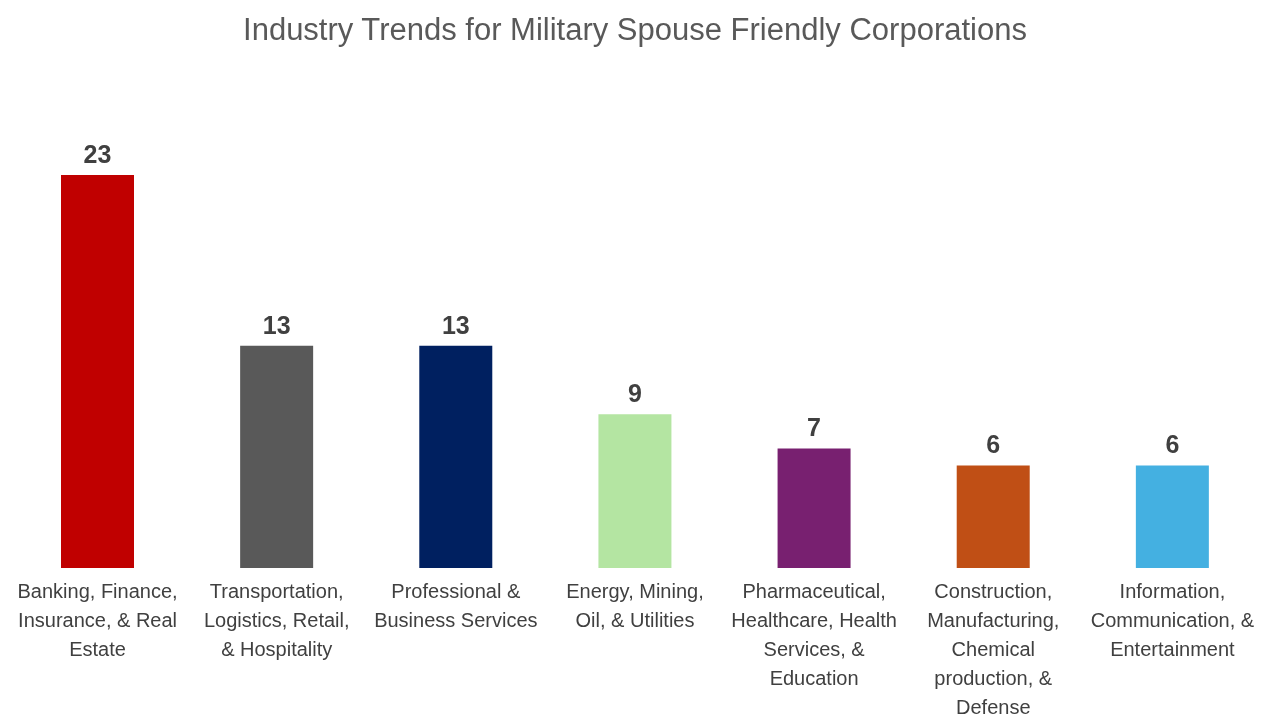 The image size is (1270, 717). Describe the element at coordinates (1172, 620) in the screenshot. I see `x-tick-label: Information, Communication, & Entertainment` at that location.